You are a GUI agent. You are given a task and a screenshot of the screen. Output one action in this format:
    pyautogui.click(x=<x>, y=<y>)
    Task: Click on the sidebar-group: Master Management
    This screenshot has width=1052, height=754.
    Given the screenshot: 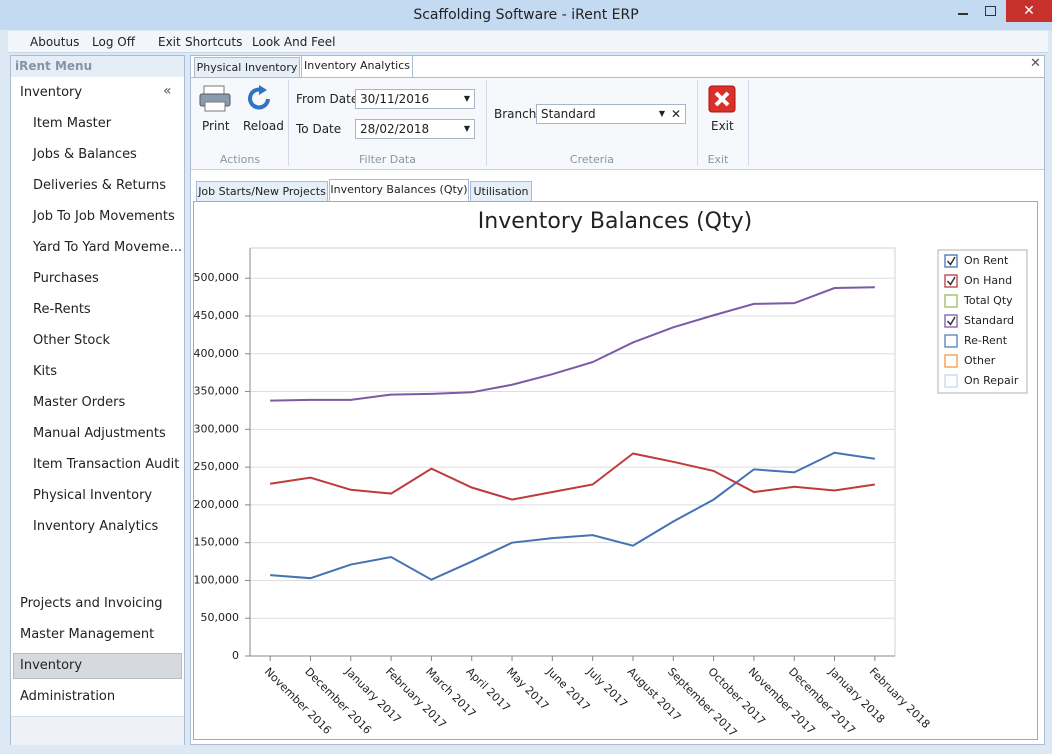 What is the action you would take?
    pyautogui.click(x=87, y=634)
    